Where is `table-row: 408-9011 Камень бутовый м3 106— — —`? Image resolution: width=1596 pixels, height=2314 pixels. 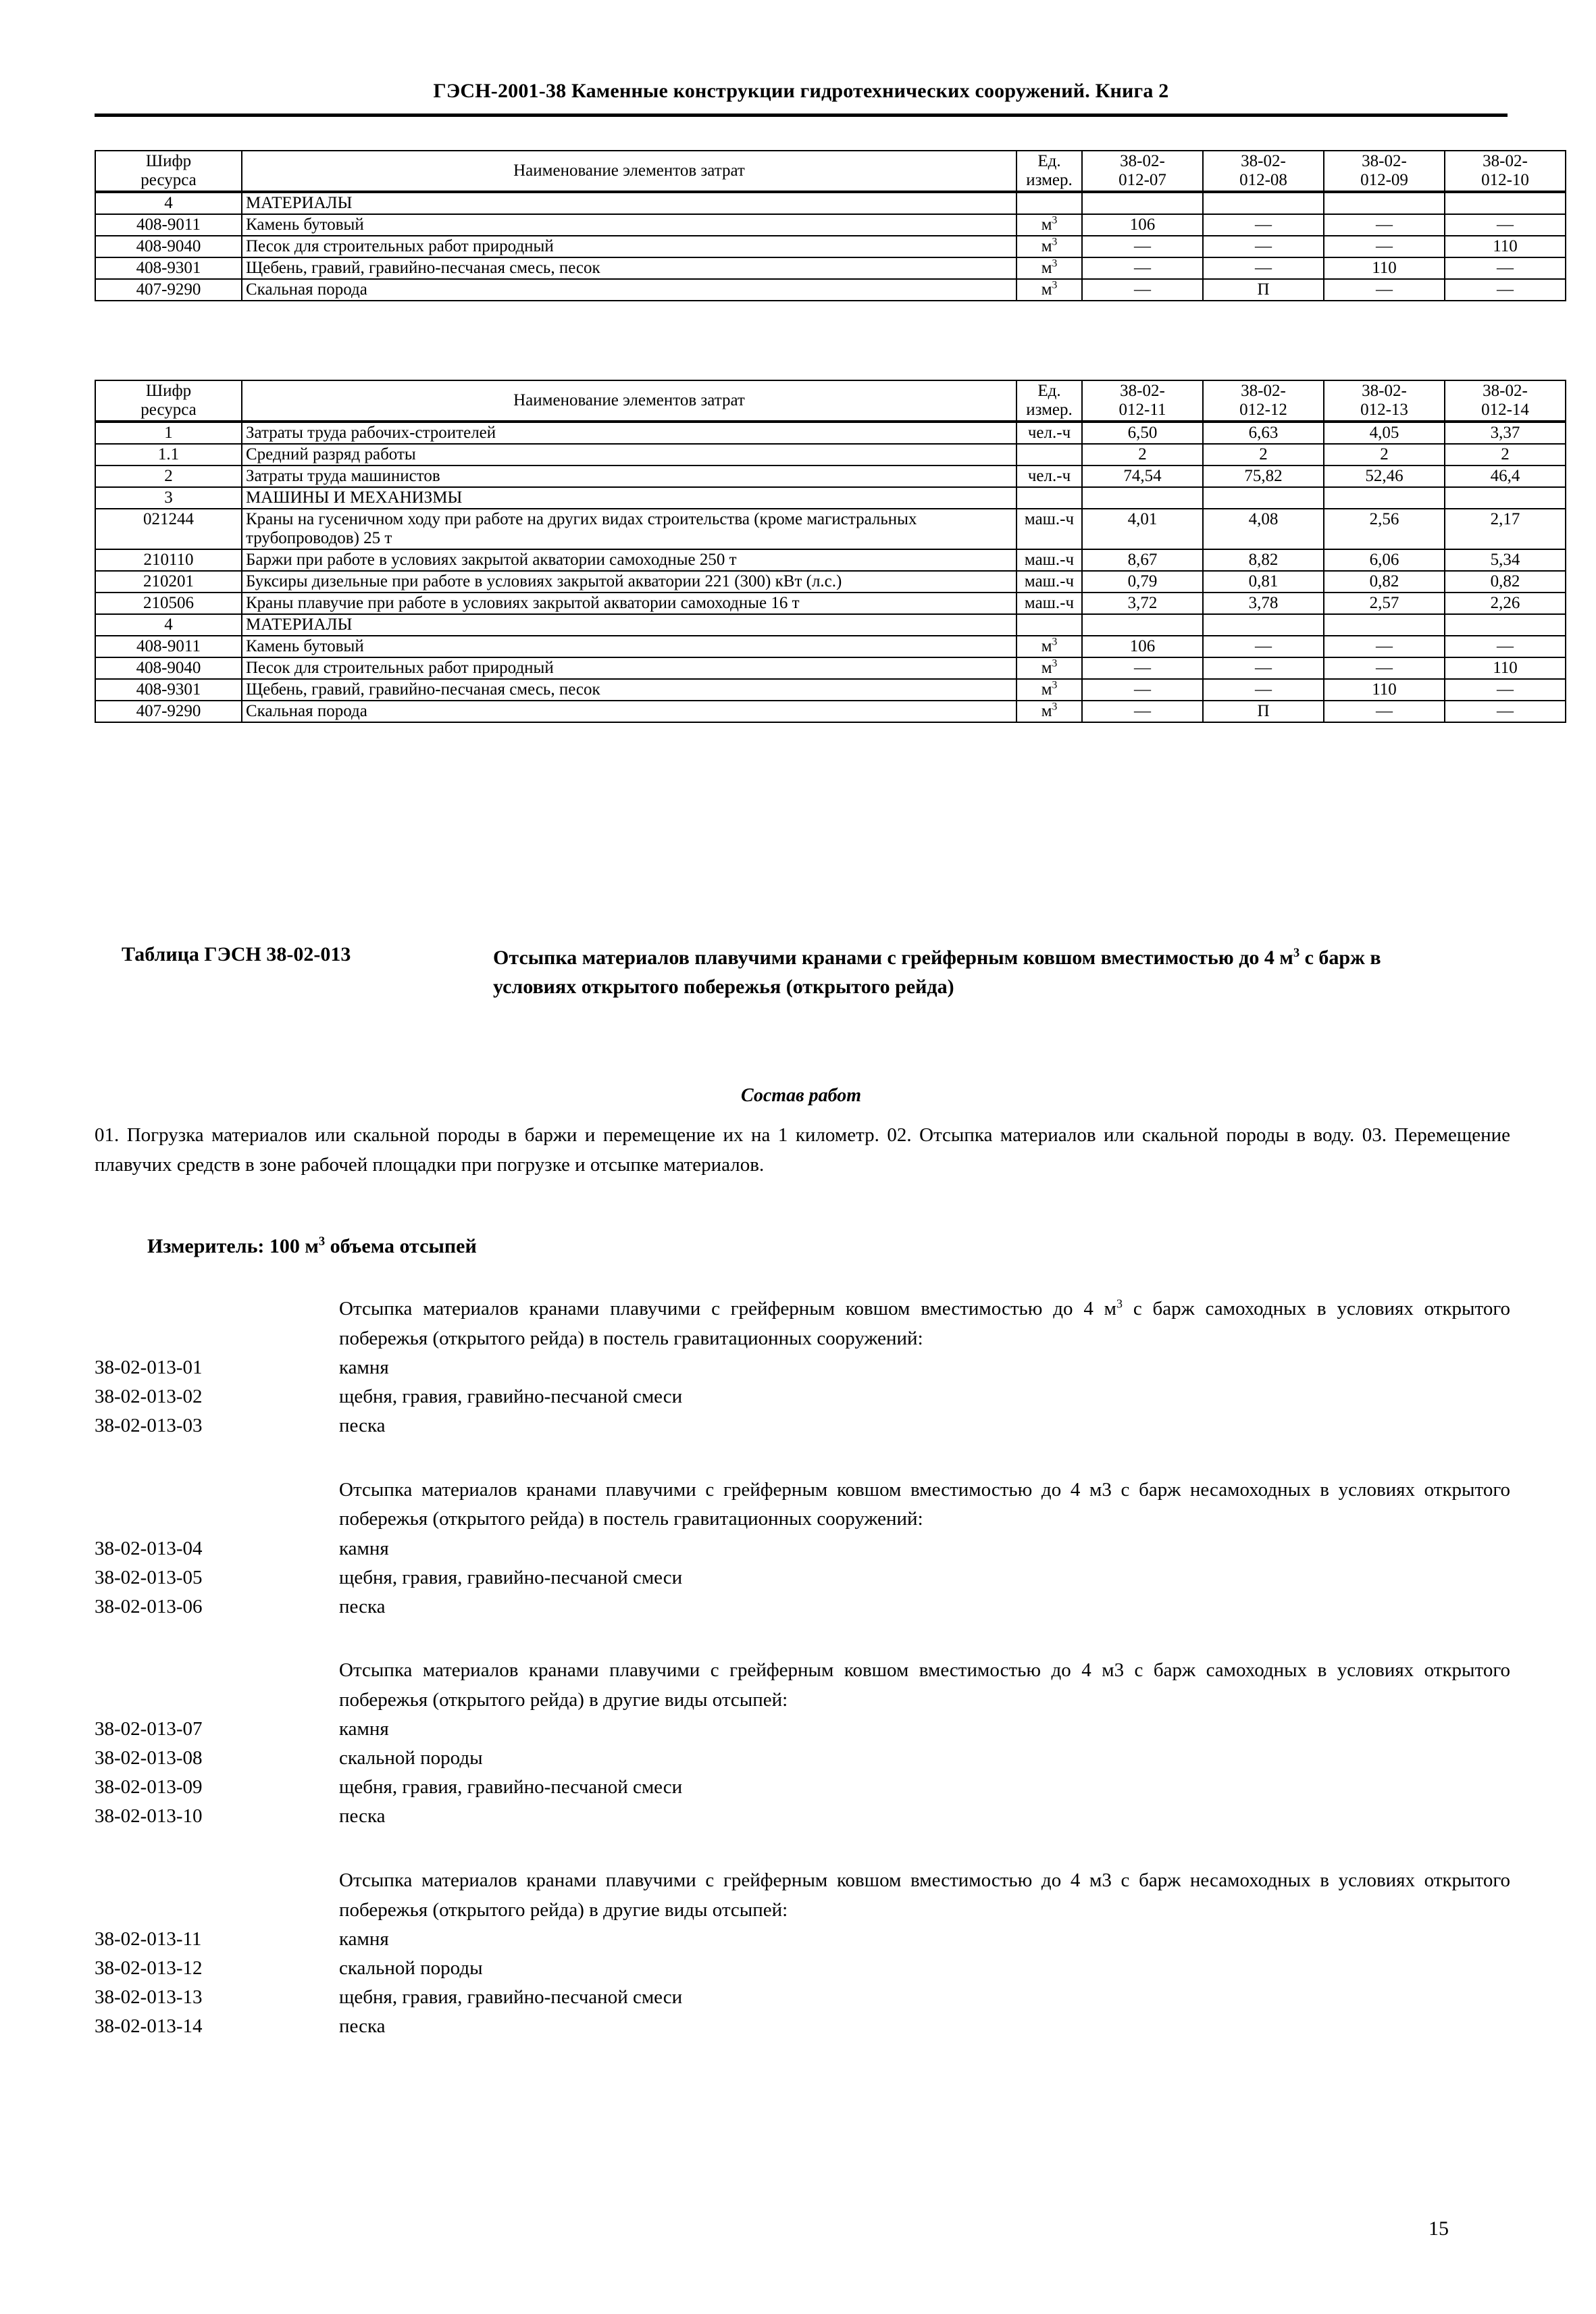 table-row: 408-9011 Камень бутовый м3 106— — — is located at coordinates (831, 646).